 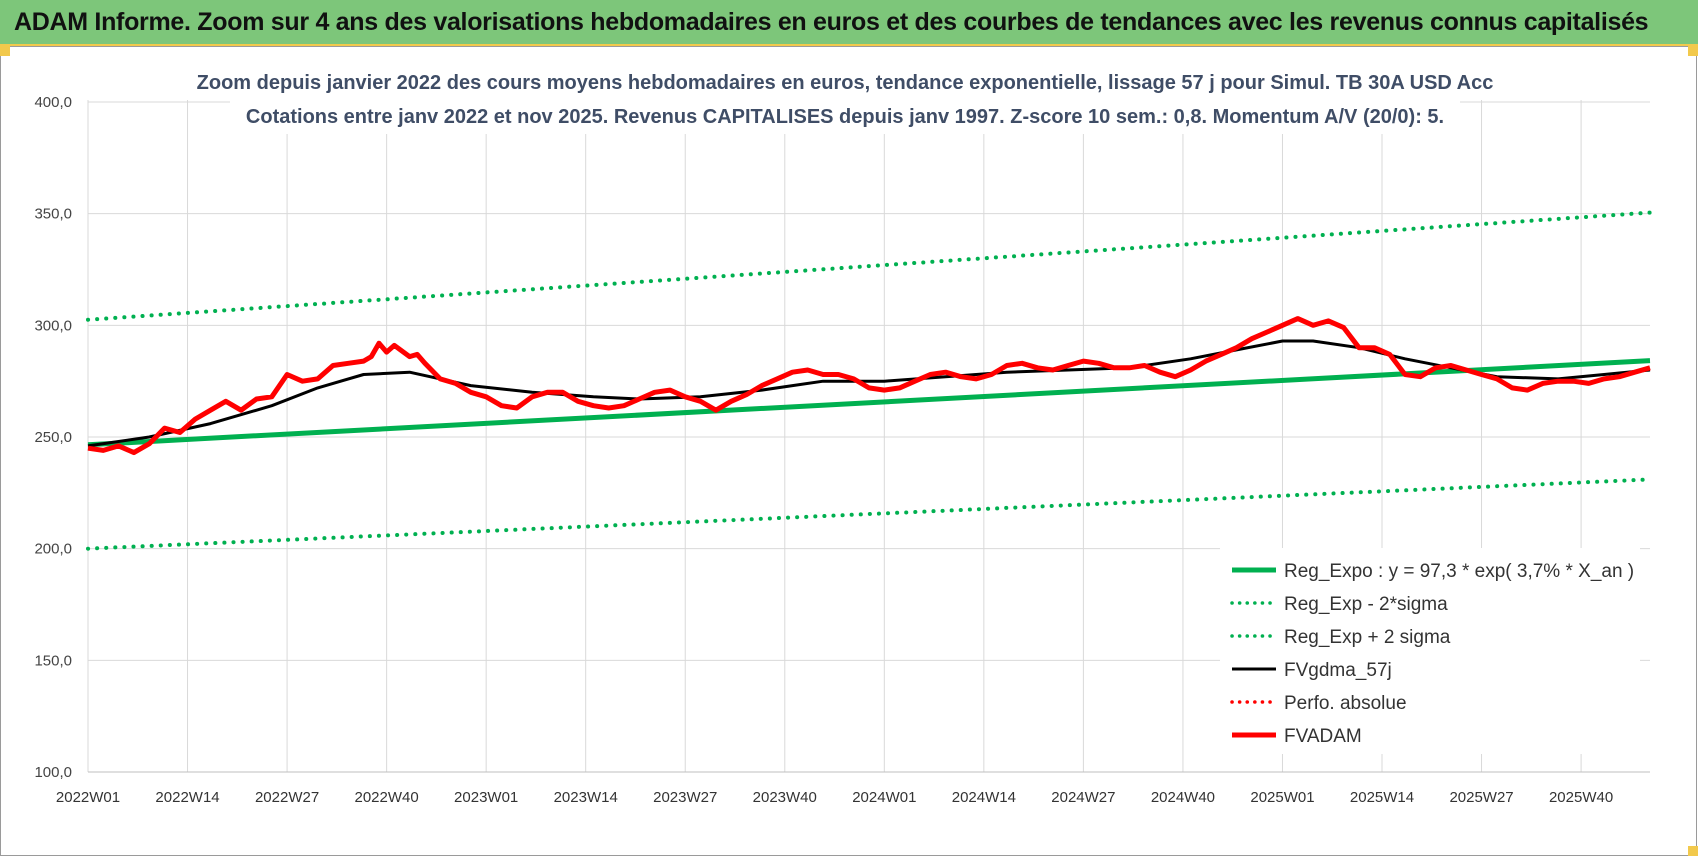 What do you see at coordinates (53, 325) in the screenshot?
I see `y-tick-label: 300,0` at bounding box center [53, 325].